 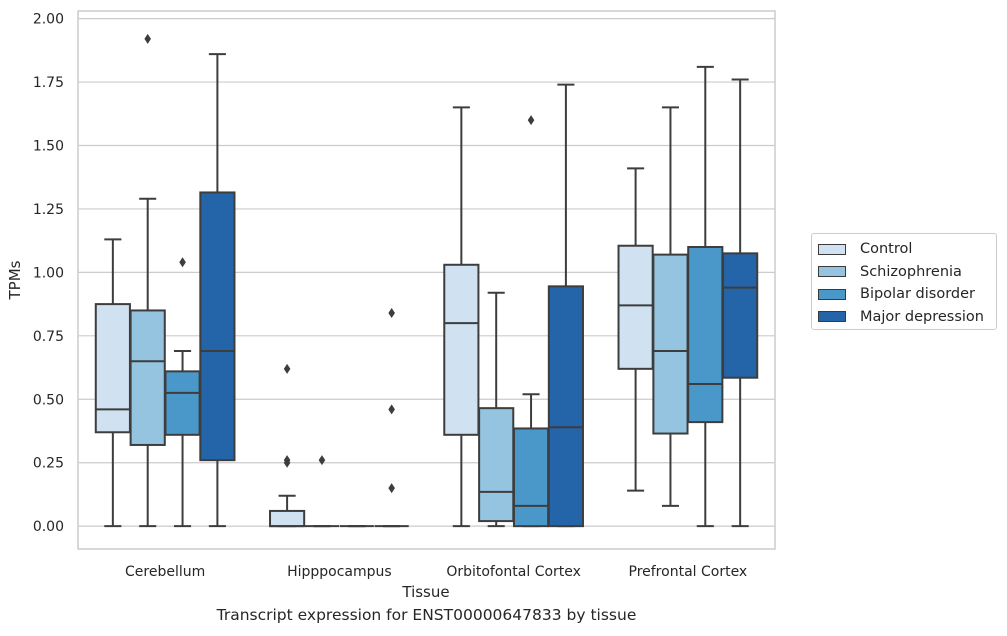 I want to click on y-tick-label: 2.00, so click(x=48, y=20).